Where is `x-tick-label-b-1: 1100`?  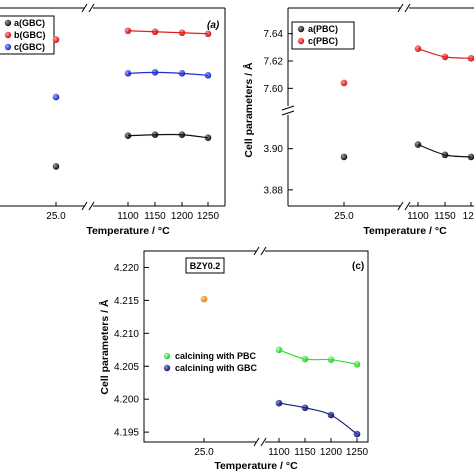
x-tick-label-b-1: 1100 is located at coordinates (418, 216).